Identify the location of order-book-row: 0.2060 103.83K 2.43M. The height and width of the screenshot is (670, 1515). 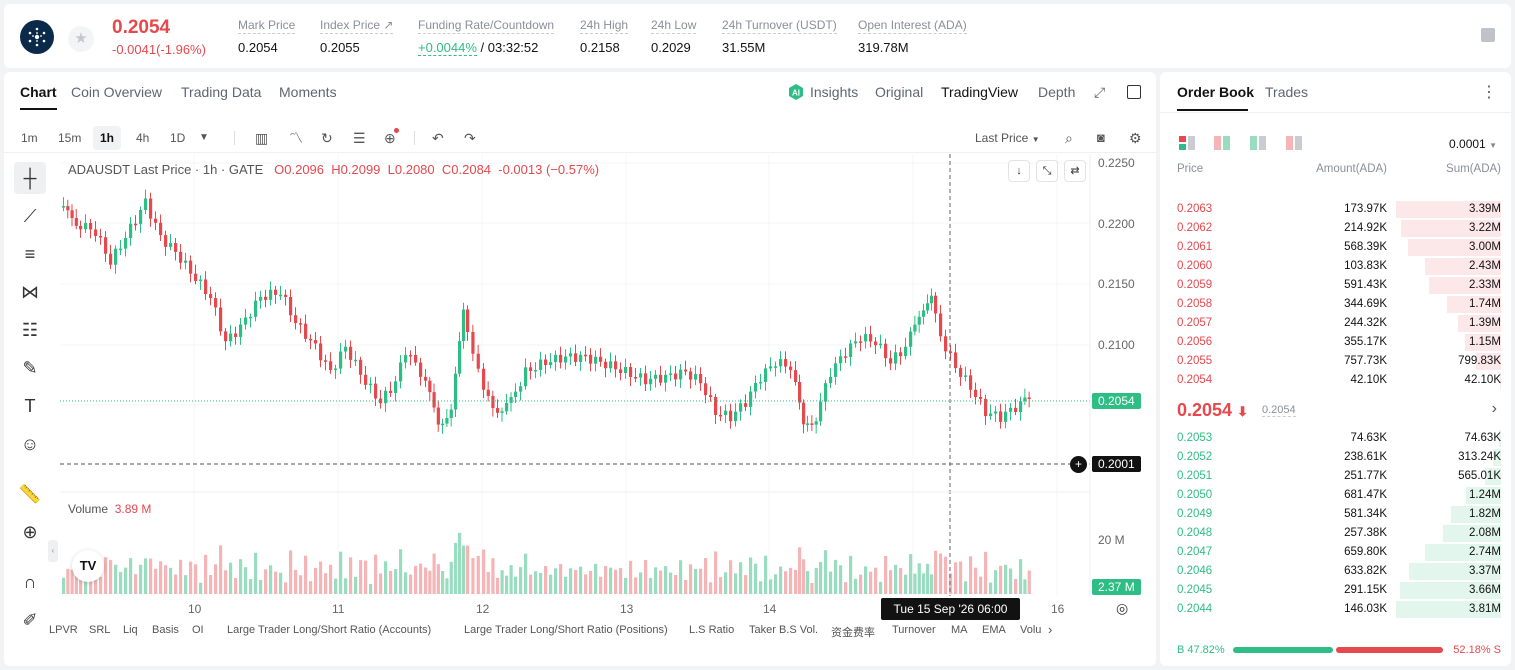
(1335, 266).